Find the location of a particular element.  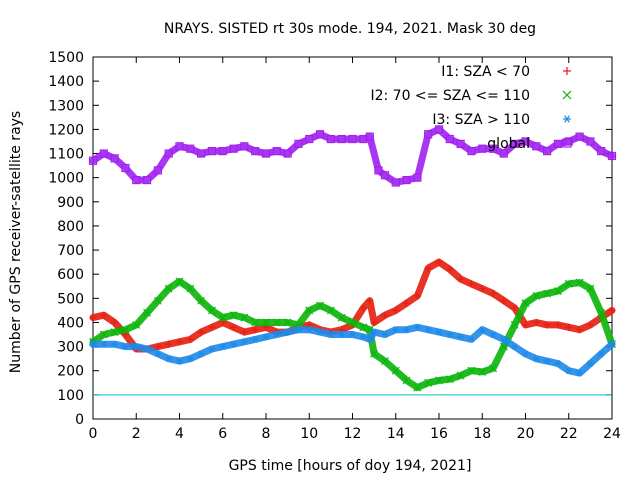

y-tick-label: 1000 is located at coordinates (66, 179).